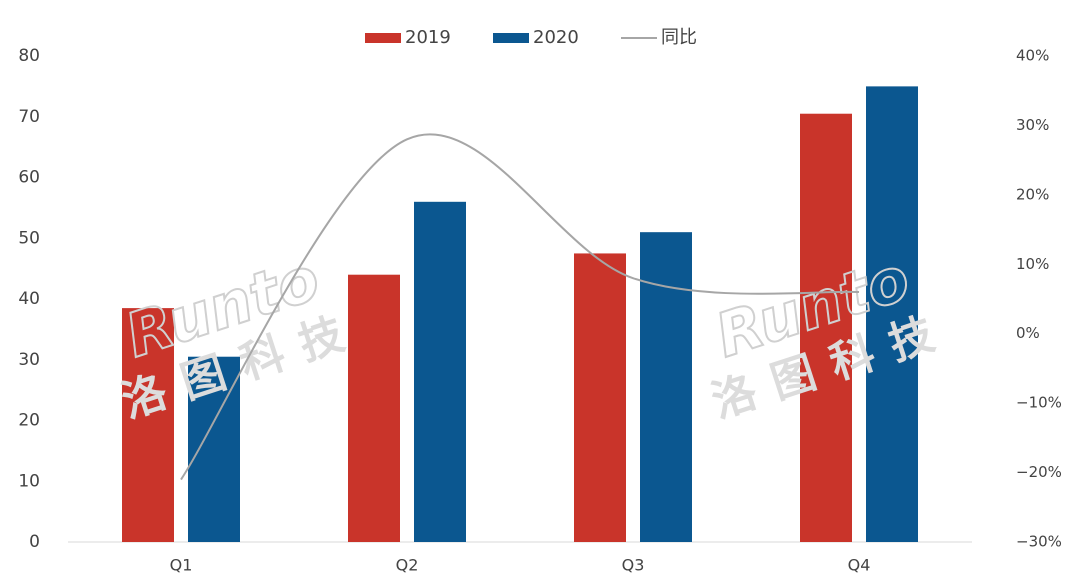 The height and width of the screenshot is (582, 1080). What do you see at coordinates (1032, 194) in the screenshot?
I see `y2-tick-label: 20%` at bounding box center [1032, 194].